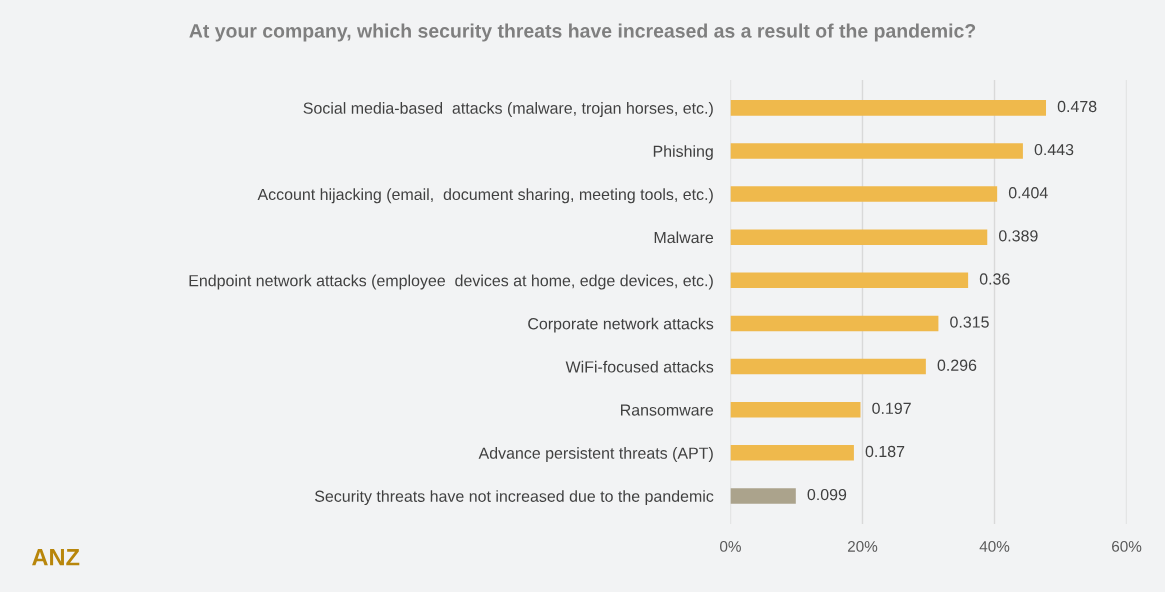  What do you see at coordinates (1127, 546) in the screenshot?
I see `x-tick-label: 60%` at bounding box center [1127, 546].